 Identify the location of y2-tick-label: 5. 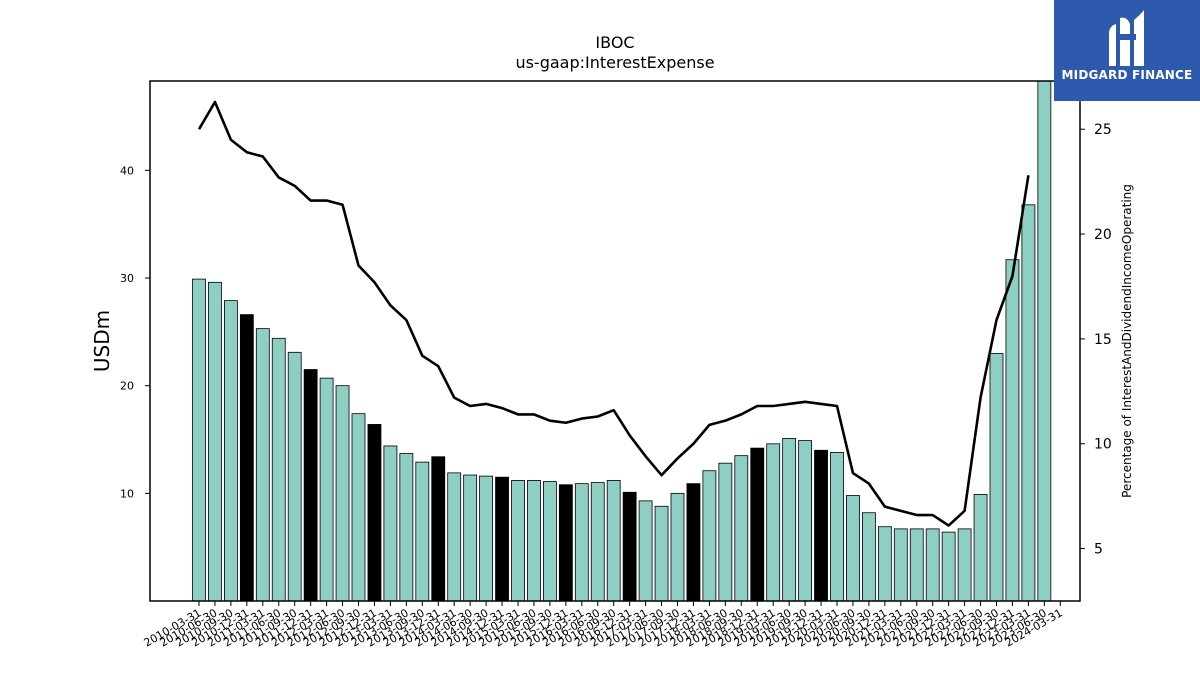
(1098, 550).